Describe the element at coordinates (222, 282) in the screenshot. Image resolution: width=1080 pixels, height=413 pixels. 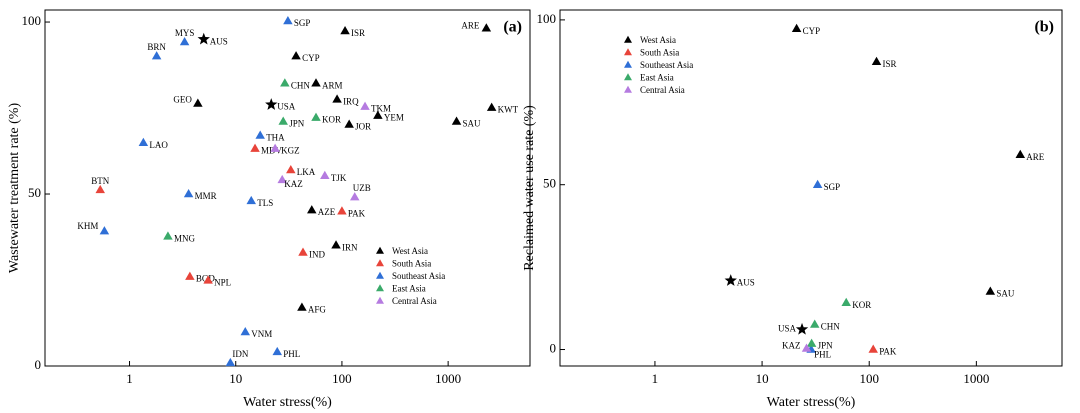
I see `point-label: NPL` at that location.